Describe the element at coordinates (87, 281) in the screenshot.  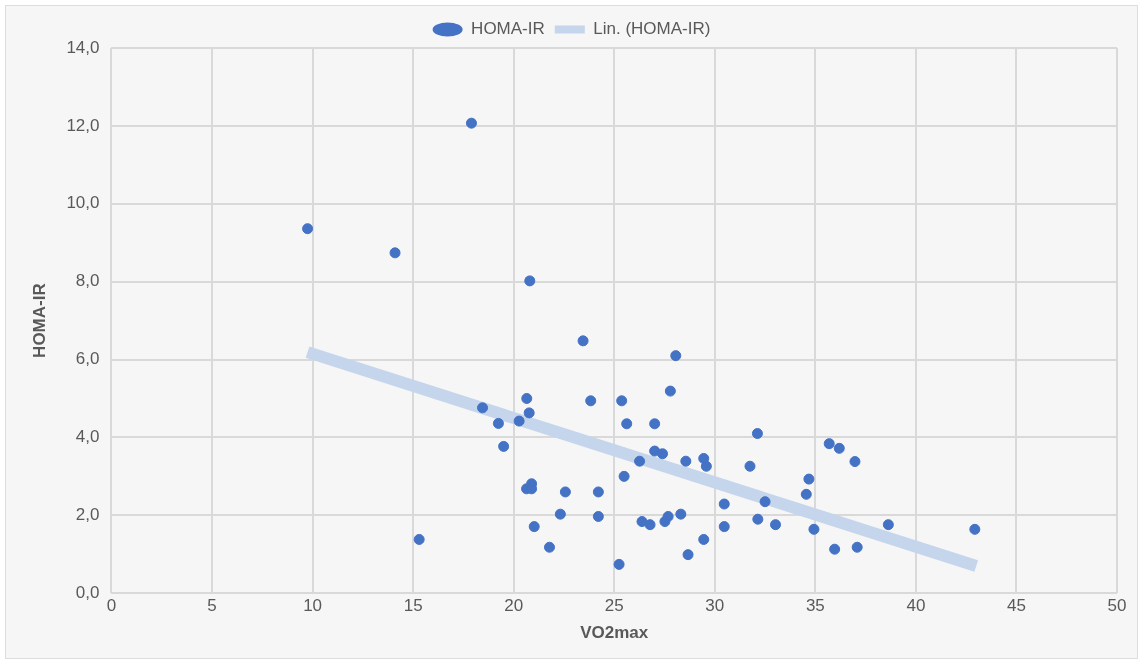
I see `y-tick-label: 8,0` at that location.